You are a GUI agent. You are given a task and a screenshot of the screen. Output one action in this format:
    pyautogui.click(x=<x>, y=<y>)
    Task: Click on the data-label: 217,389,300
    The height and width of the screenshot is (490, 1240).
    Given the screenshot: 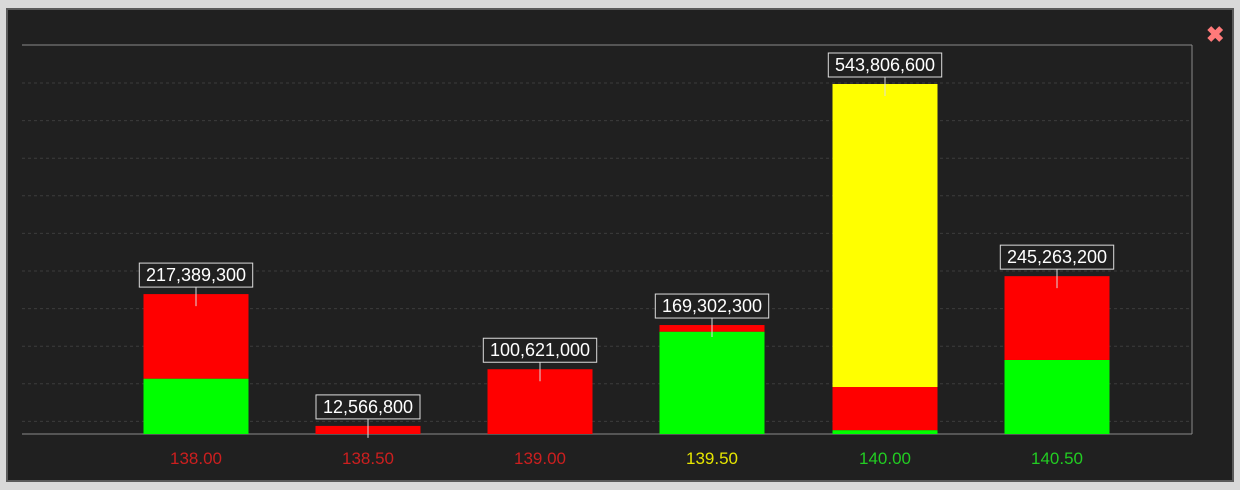 What is the action you would take?
    pyautogui.click(x=196, y=275)
    